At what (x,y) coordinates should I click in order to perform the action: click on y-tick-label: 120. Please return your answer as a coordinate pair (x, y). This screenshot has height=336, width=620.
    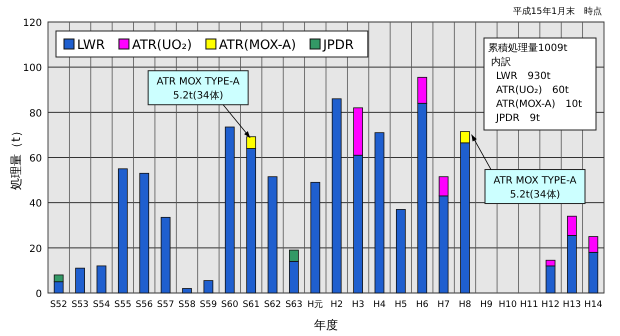
    Looking at the image, I should click on (32, 23).